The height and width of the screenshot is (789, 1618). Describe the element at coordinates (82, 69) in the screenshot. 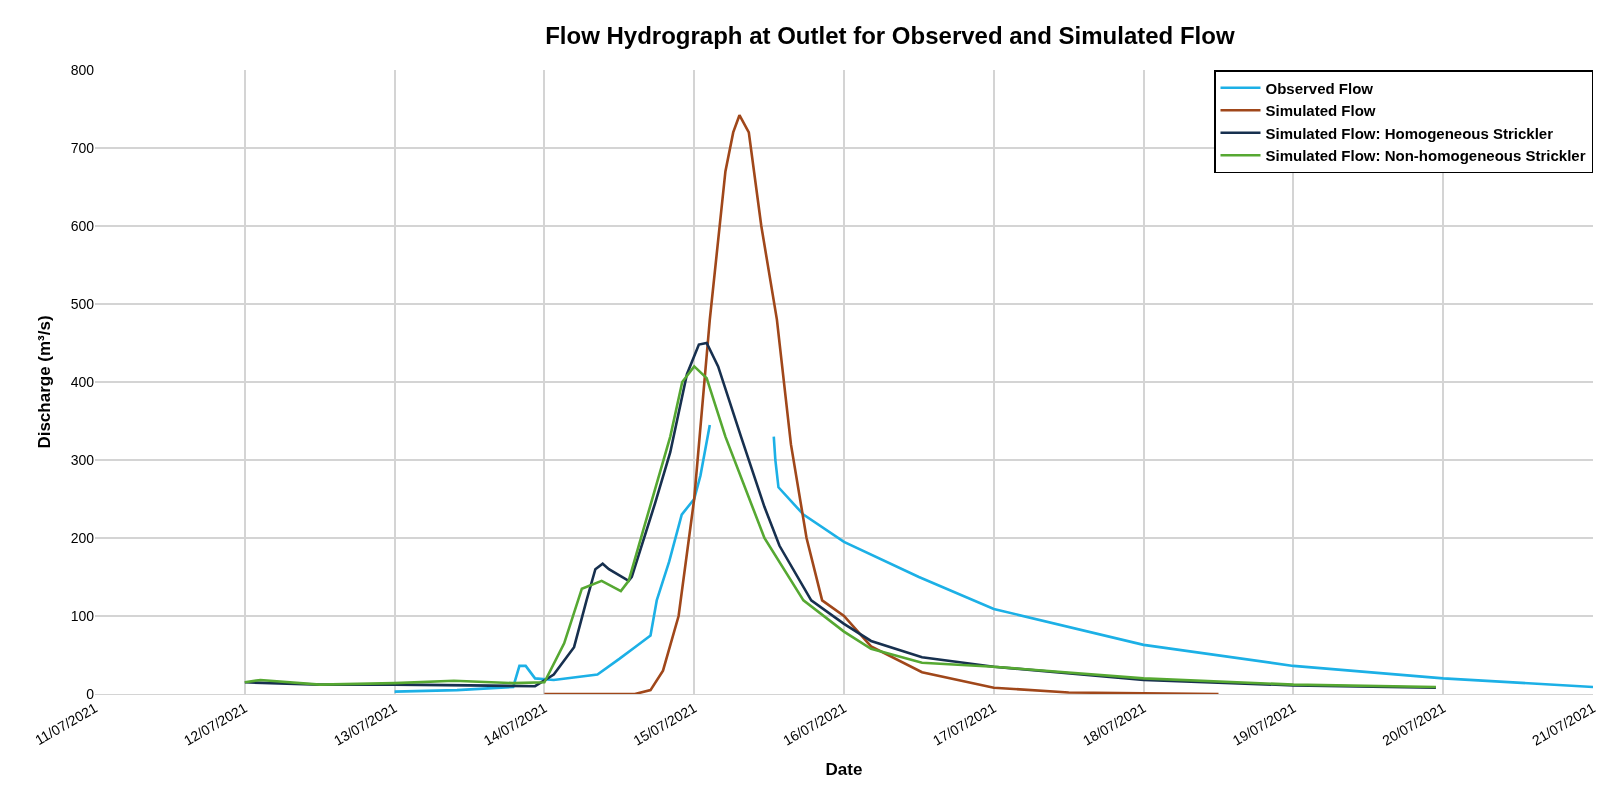

I see `y-tick-label: 800` at that location.